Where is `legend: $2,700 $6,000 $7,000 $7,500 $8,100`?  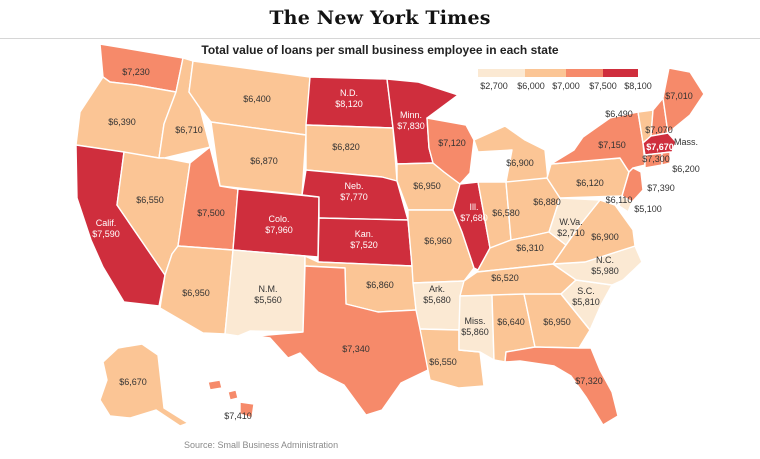
legend: $2,700 $6,000 $7,000 $7,500 $8,100 is located at coordinates (565, 80).